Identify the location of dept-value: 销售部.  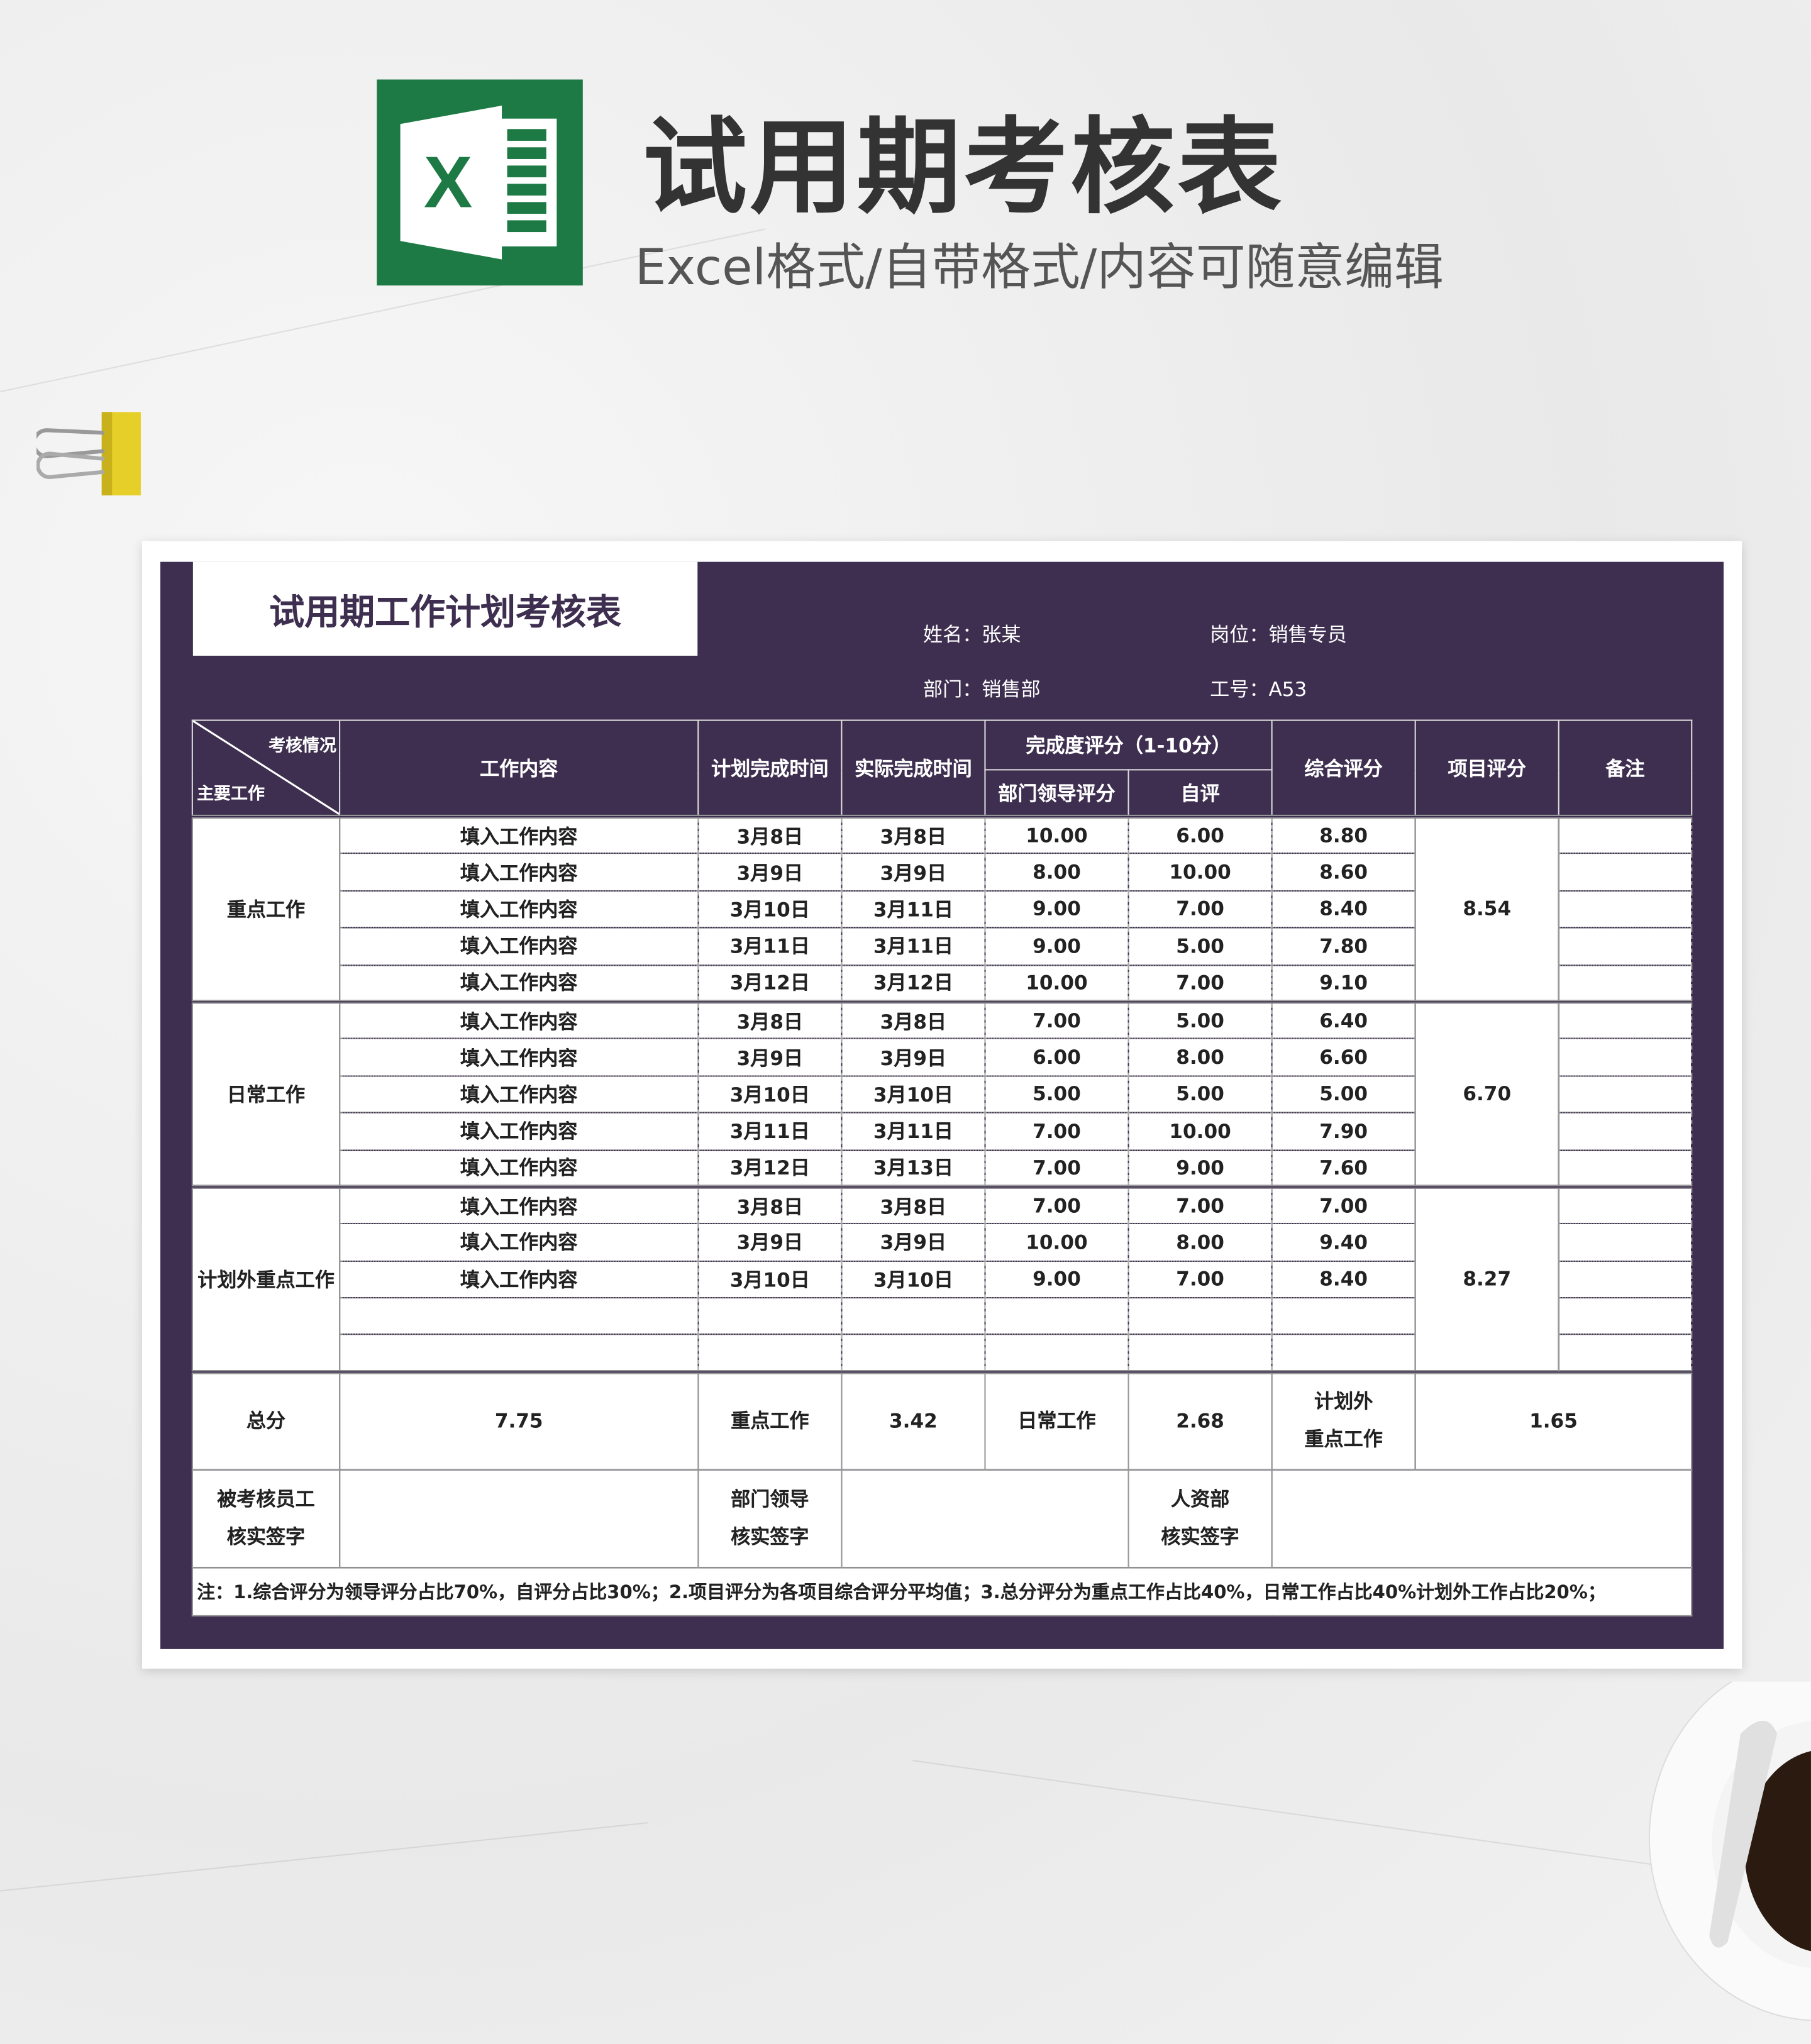
(1012, 690).